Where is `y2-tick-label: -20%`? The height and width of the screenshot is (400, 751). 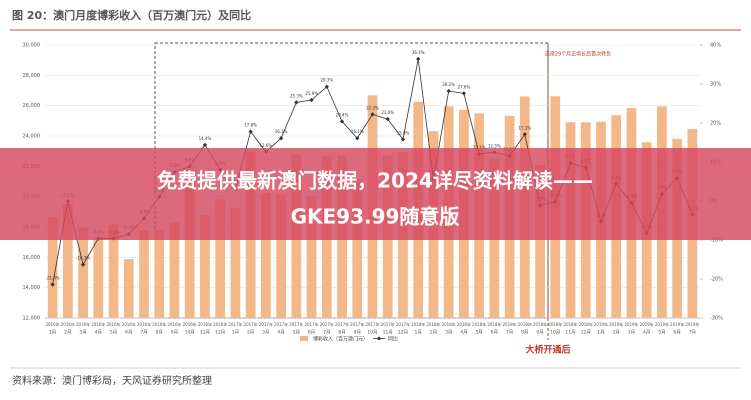
y2-tick-label: -20% is located at coordinates (716, 280).